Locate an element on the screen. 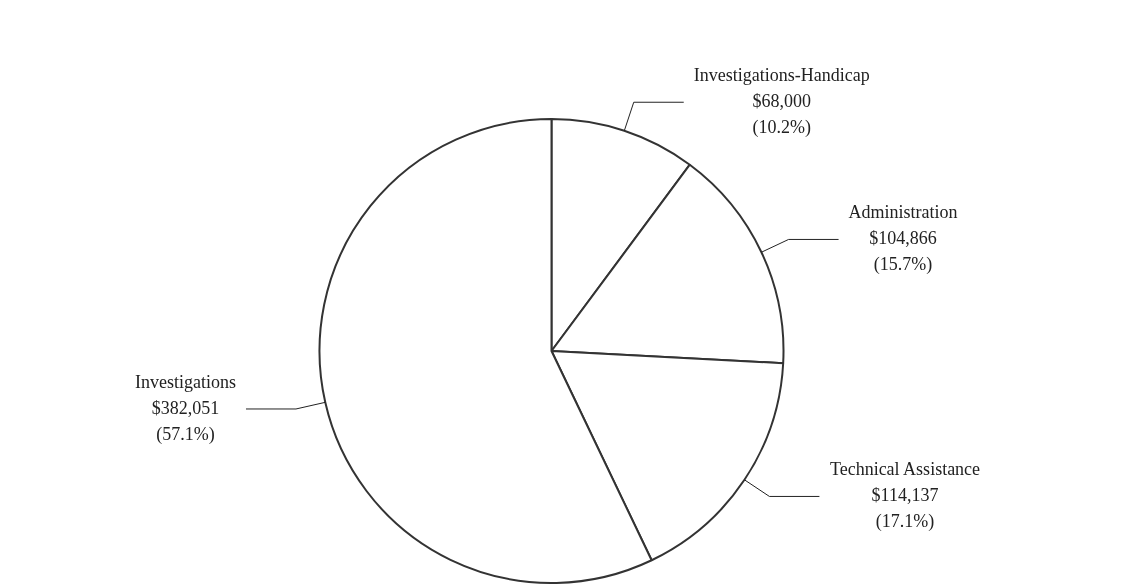 Image resolution: width=1147 pixels, height=584 pixels. slice-label: Administration is located at coordinates (903, 212).